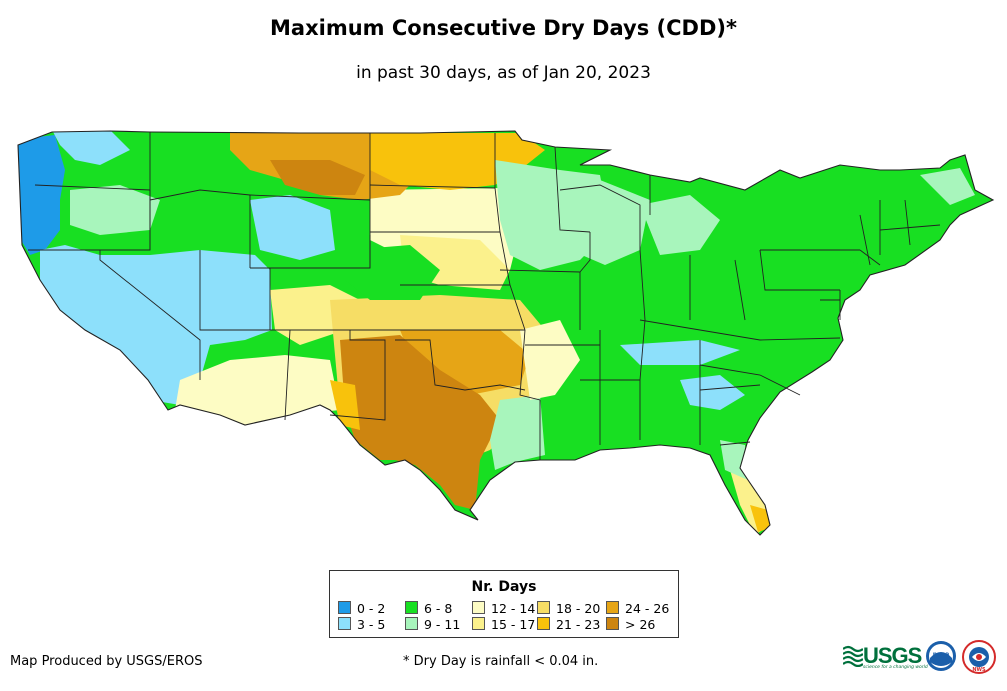 Image resolution: width=1007 pixels, height=691 pixels. I want to click on legend-label: 12 - 14, so click(513, 608).